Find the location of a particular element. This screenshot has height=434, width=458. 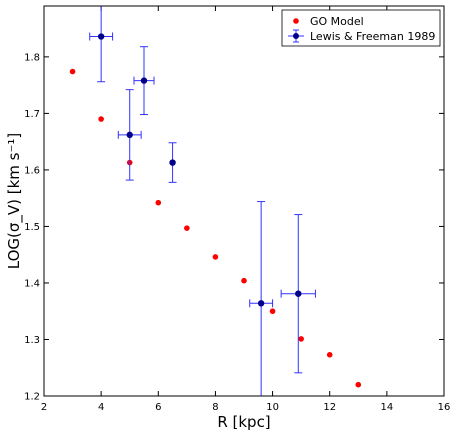

x-axis-title: R [kpc] is located at coordinates (243, 422).